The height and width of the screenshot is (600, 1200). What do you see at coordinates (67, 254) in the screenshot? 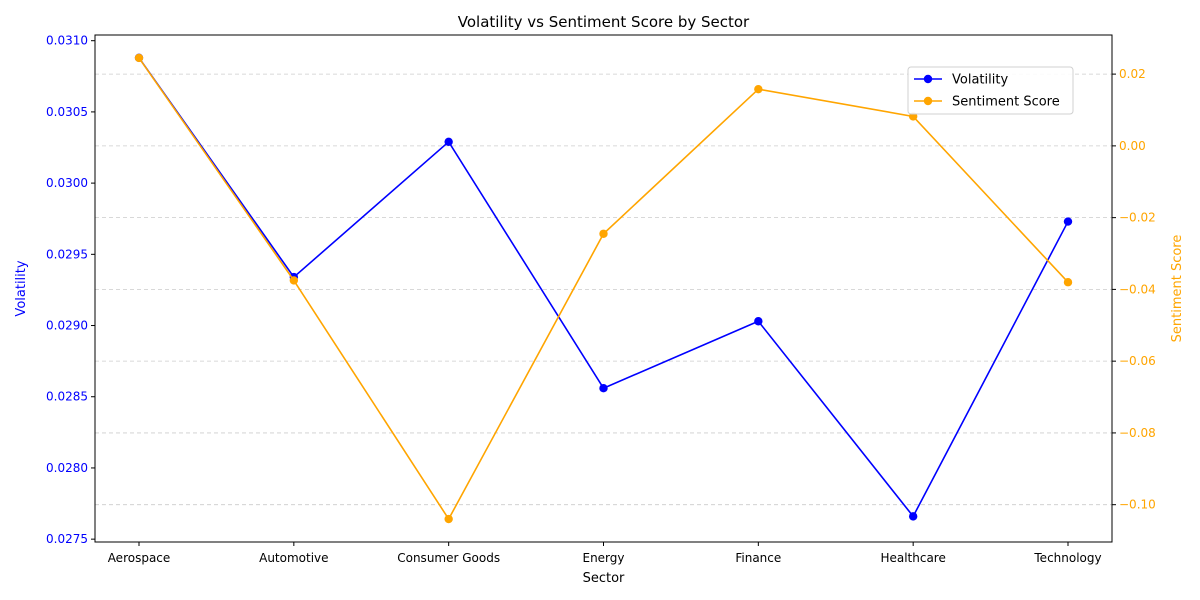
I see `y-left-tick-label: 0.0295` at bounding box center [67, 254].